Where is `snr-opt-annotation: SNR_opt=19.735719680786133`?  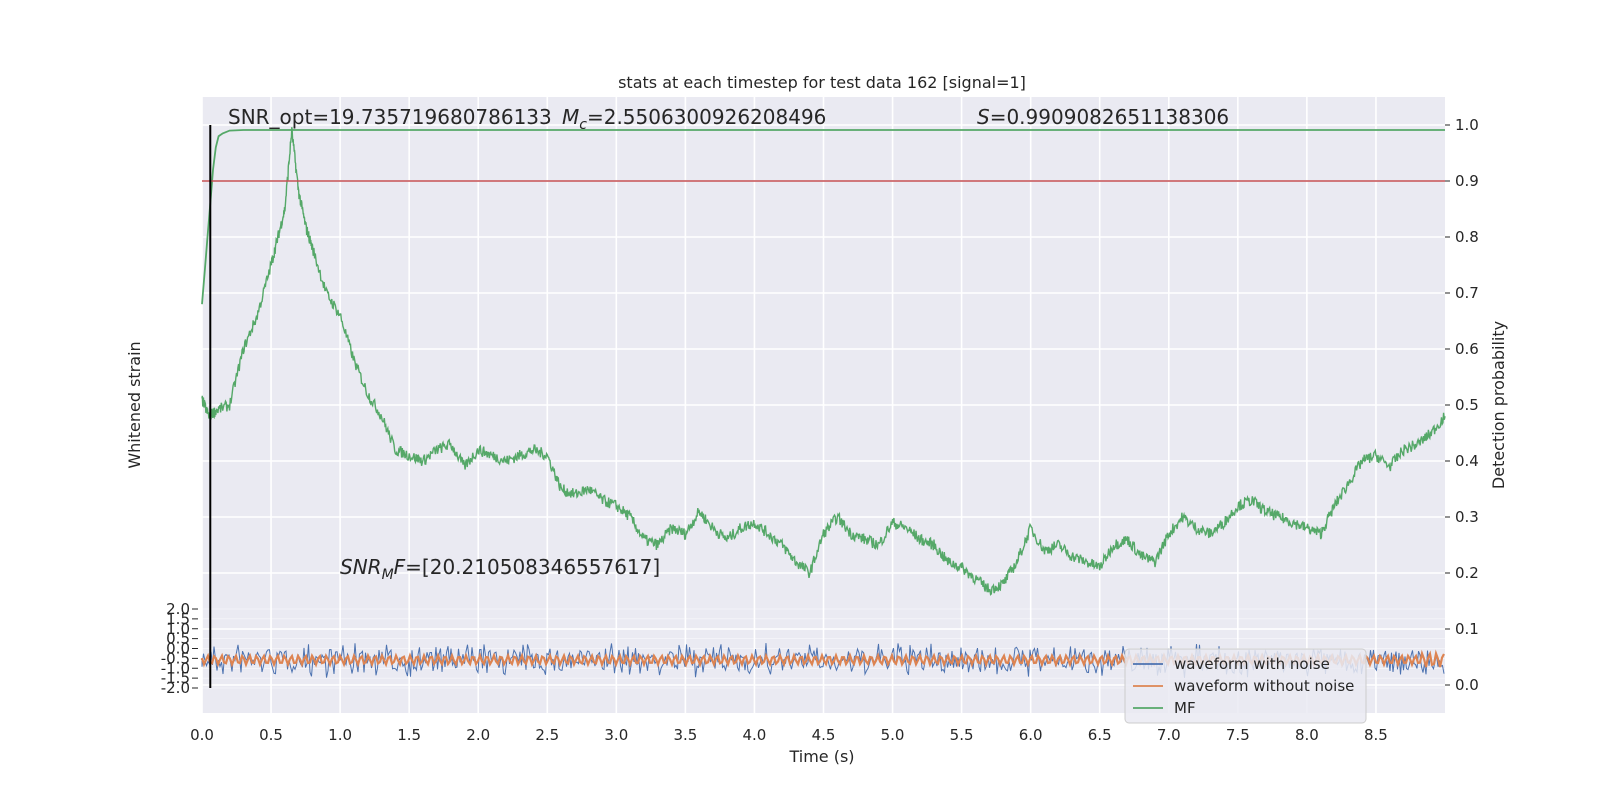
snr-opt-annotation: SNR_opt=19.735719680786133 is located at coordinates (390, 117).